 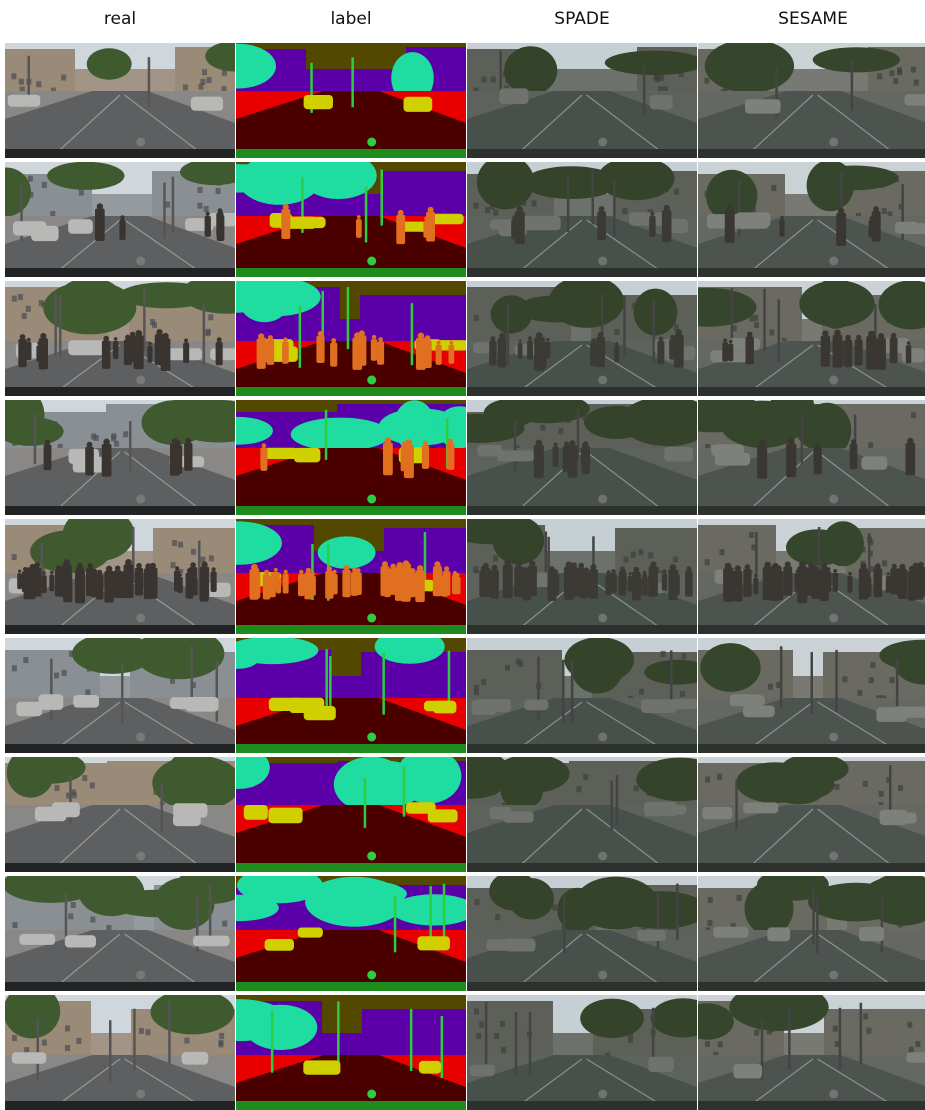 I want to click on column-header-sesame: SESAME, so click(x=813, y=19).